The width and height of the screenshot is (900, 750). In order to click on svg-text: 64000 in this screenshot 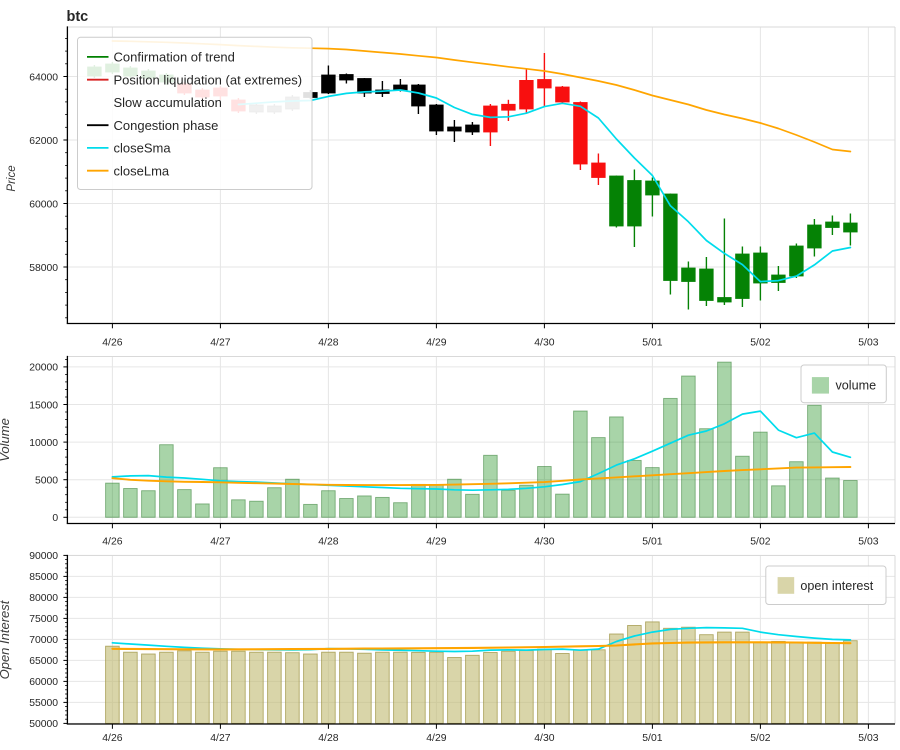, I will do `click(43, 77)`.